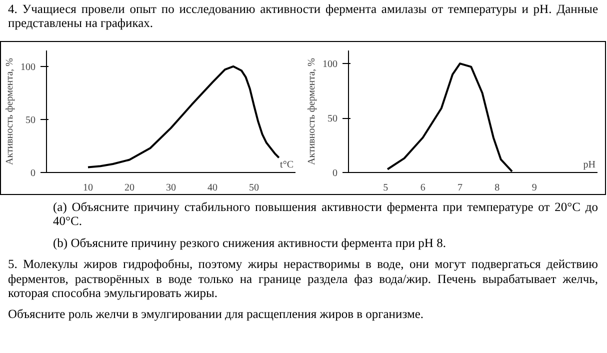  What do you see at coordinates (213, 188) in the screenshot?
I see `x-tick-label: 40` at bounding box center [213, 188].